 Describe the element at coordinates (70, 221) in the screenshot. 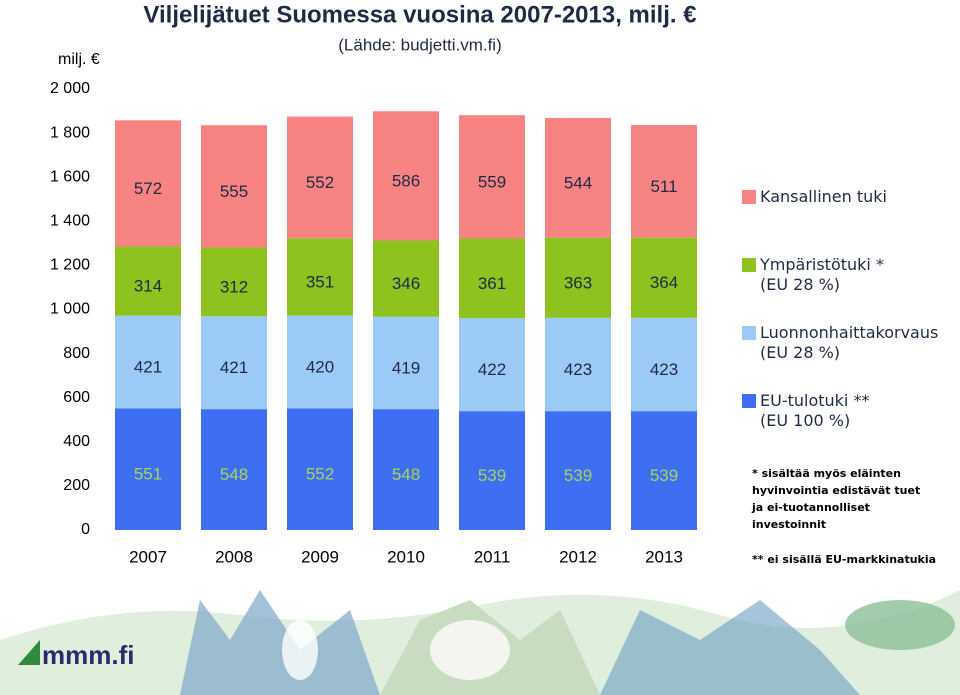

I see `y-tick-label: 1 400` at that location.